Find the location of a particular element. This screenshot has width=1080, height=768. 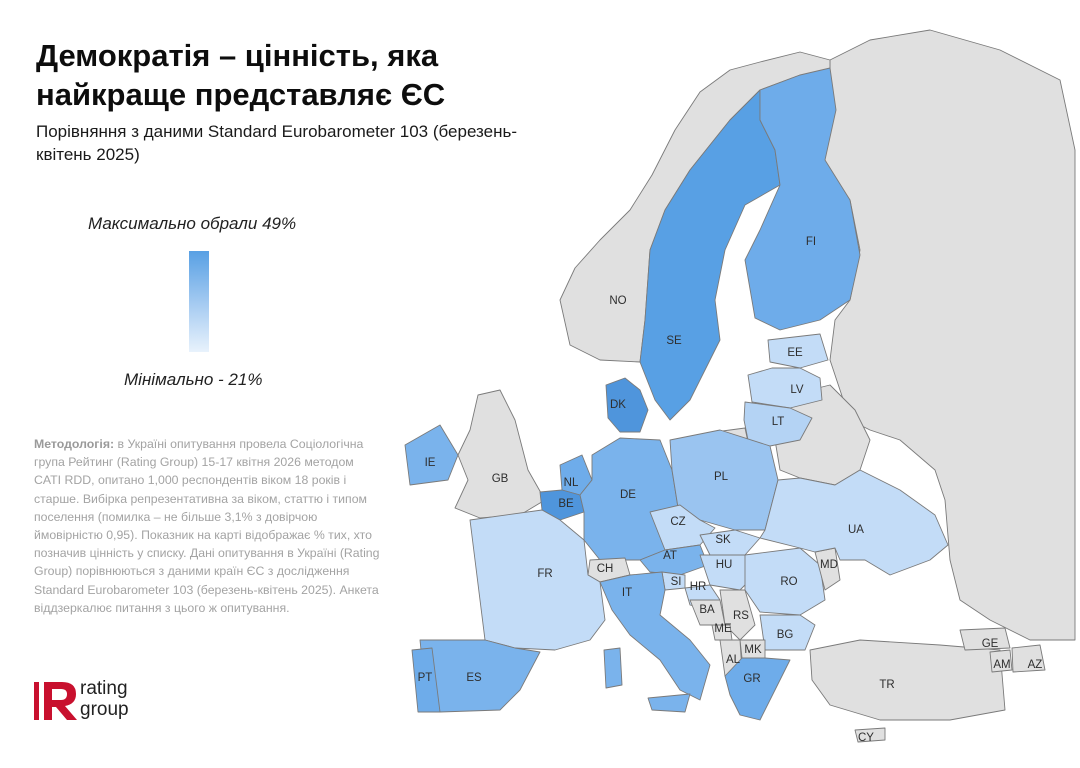

logo-line-1: rating is located at coordinates (104, 688).